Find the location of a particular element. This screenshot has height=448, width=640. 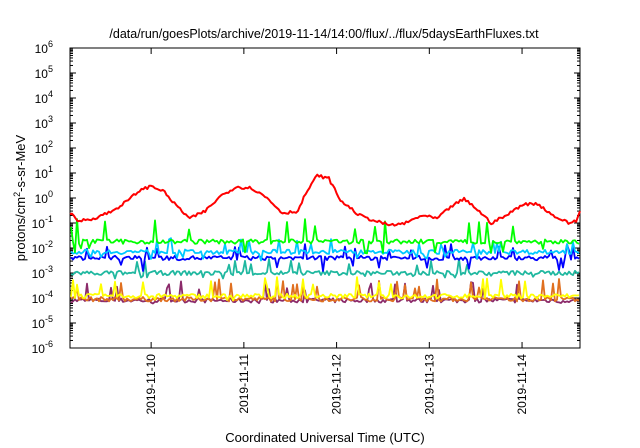

y-tick-label: 10¹ is located at coordinates (44, 172).